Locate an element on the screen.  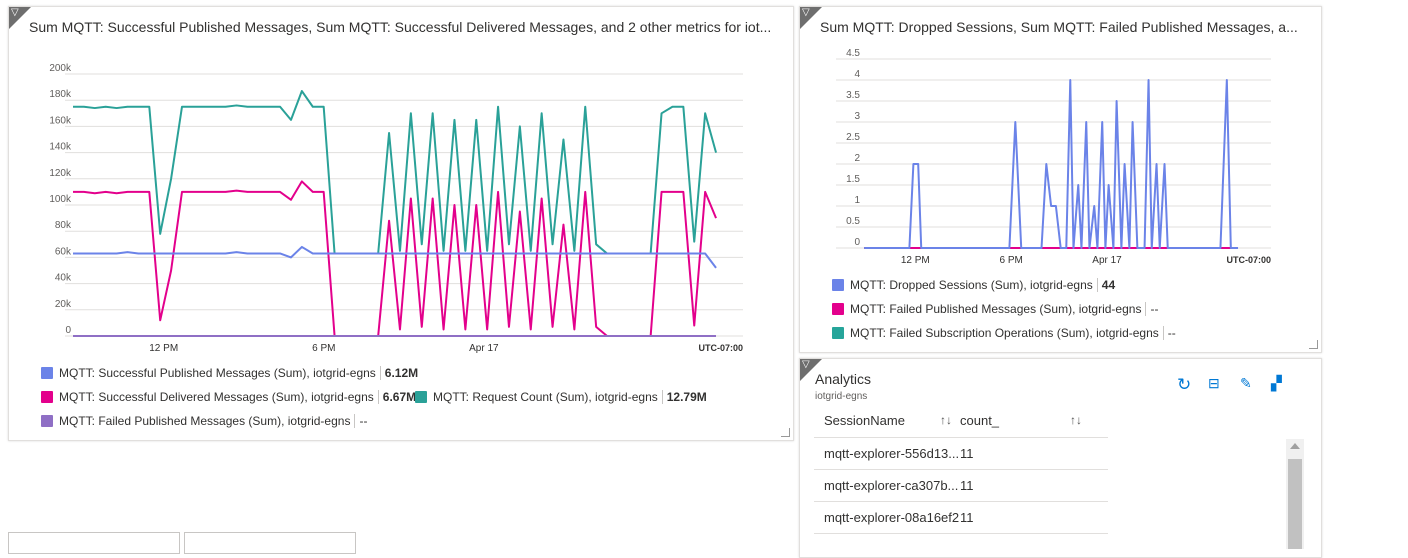
legend-value: 6.67M is located at coordinates (399, 397).